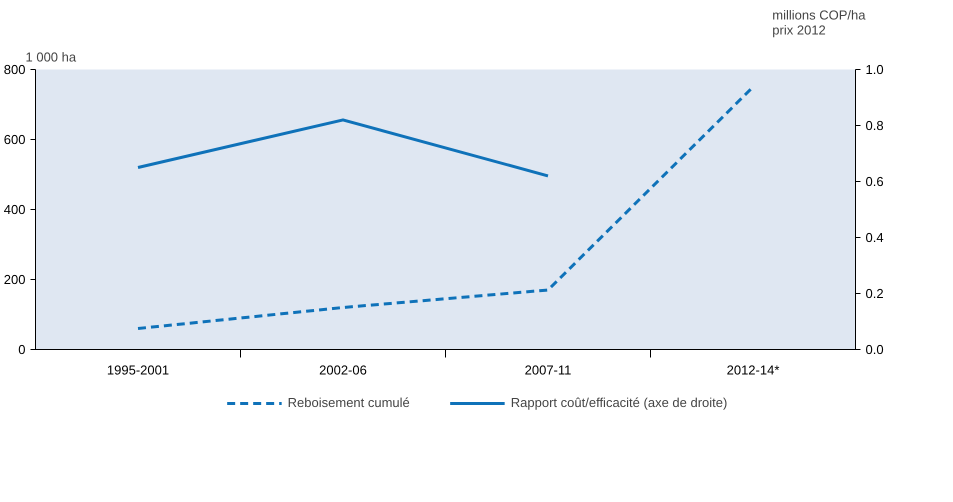 Image resolution: width=953 pixels, height=502 pixels. Describe the element at coordinates (619, 402) in the screenshot. I see `legend-label: Rapport coût/efficacité (axe de droite)` at that location.